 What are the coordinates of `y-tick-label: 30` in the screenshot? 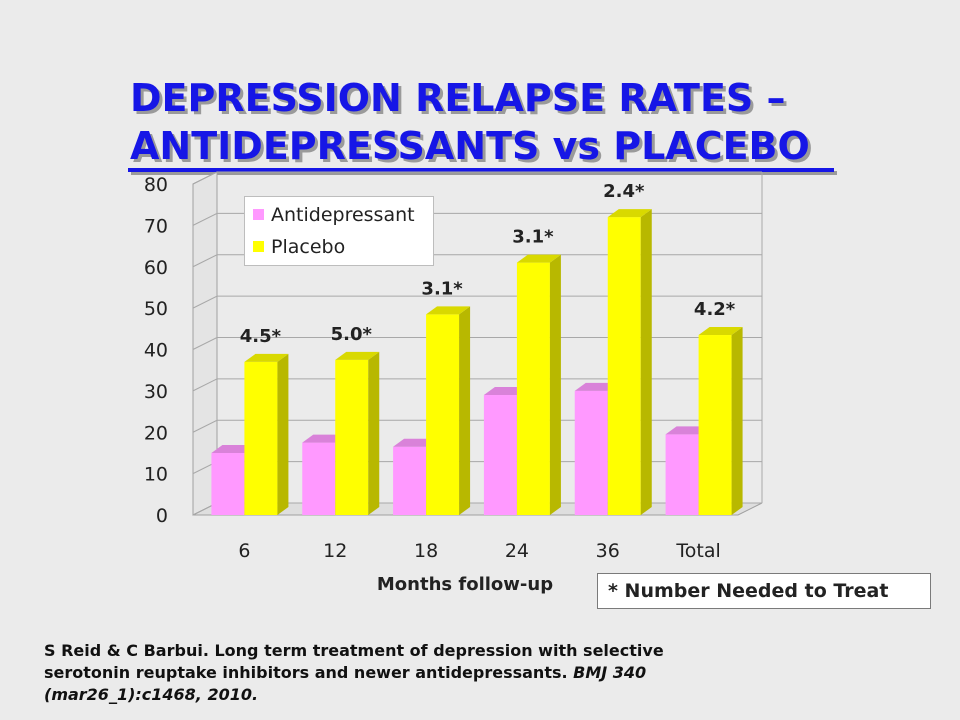 It's located at (156, 392).